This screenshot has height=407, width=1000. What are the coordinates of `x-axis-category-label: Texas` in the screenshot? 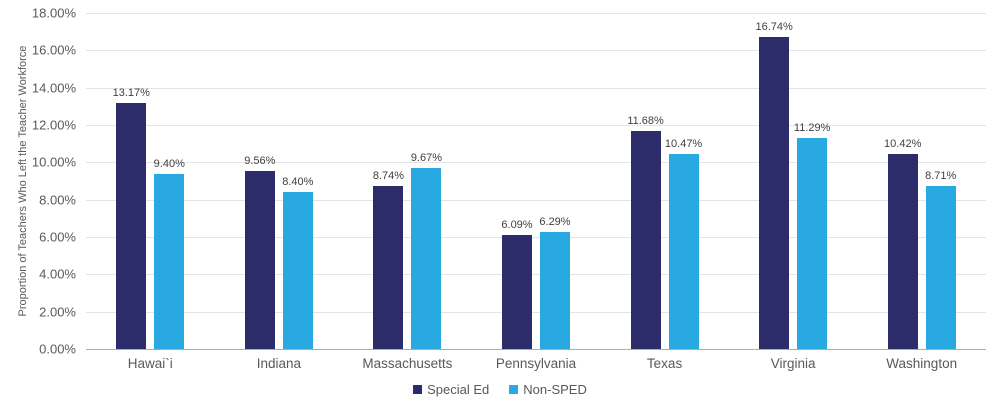 It's located at (664, 363).